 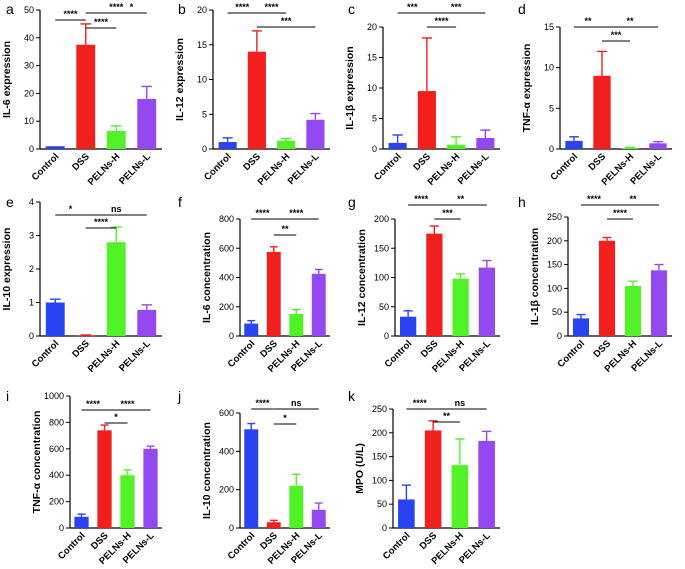 I want to click on y-axis-label: IL-10 concentration, so click(x=207, y=470).